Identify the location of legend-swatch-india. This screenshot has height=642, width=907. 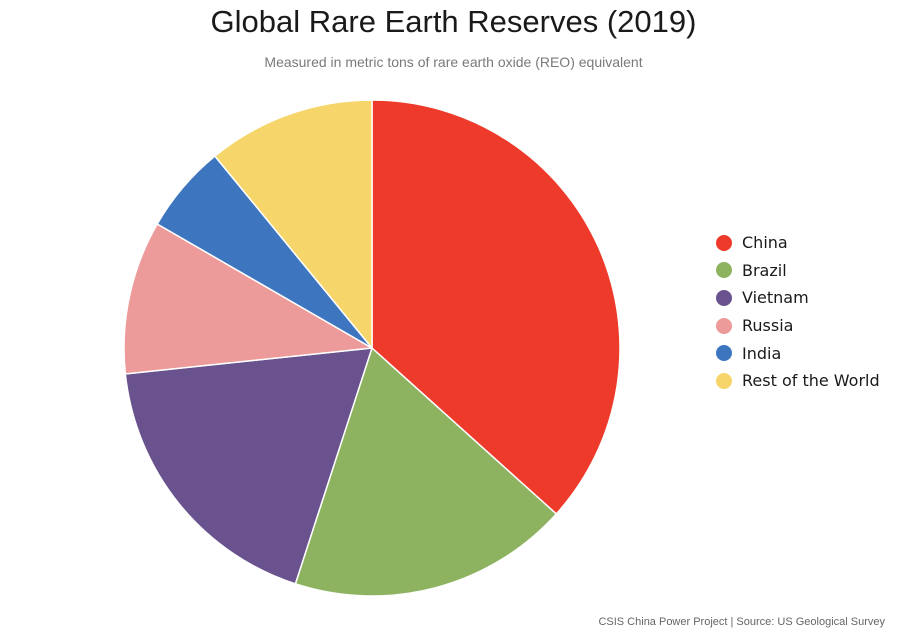
(724, 353).